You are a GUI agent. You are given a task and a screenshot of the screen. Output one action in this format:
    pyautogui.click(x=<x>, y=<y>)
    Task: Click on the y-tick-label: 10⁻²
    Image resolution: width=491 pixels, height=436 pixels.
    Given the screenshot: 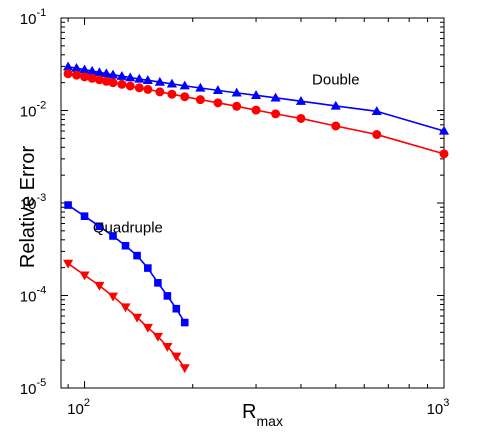 What is the action you would take?
    pyautogui.click(x=33, y=110)
    